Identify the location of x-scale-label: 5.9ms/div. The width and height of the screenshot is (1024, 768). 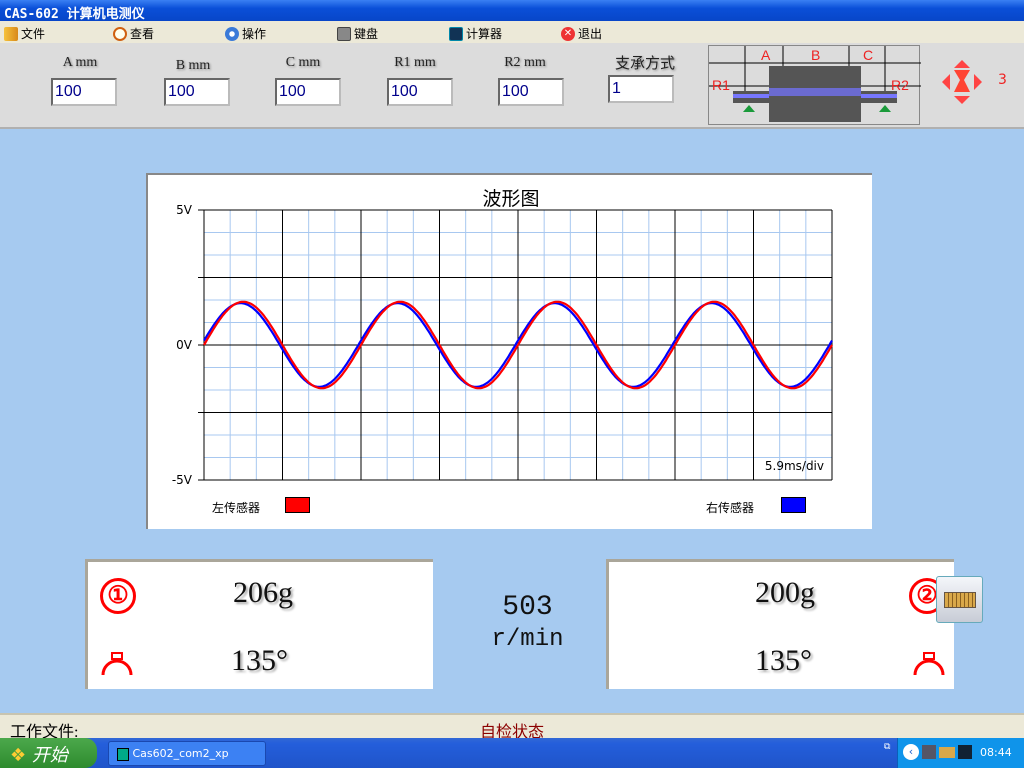
(794, 466).